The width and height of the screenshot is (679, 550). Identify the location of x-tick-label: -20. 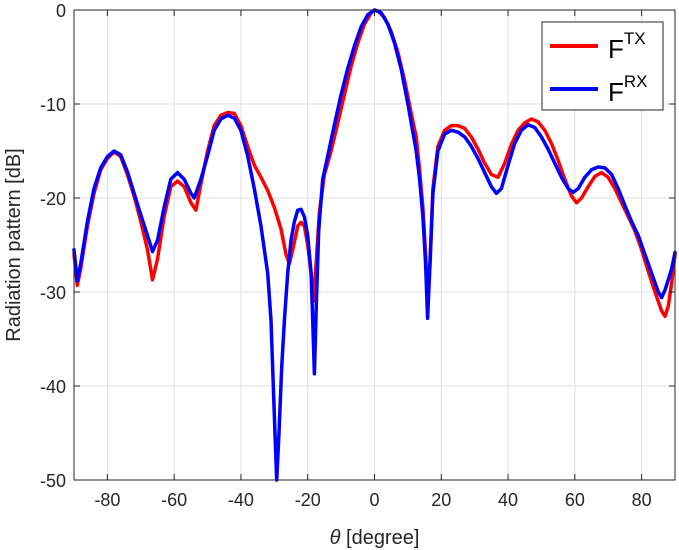
(308, 500).